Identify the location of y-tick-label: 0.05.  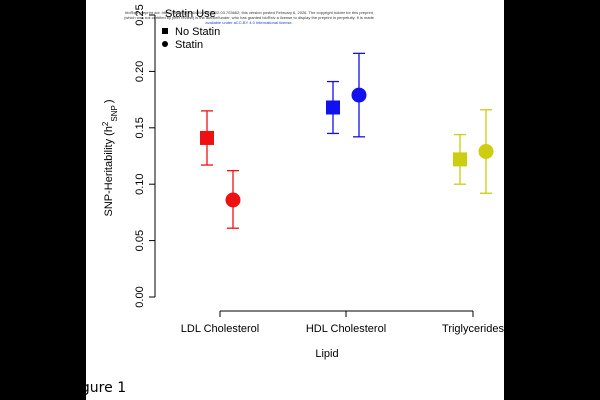
(140, 240).